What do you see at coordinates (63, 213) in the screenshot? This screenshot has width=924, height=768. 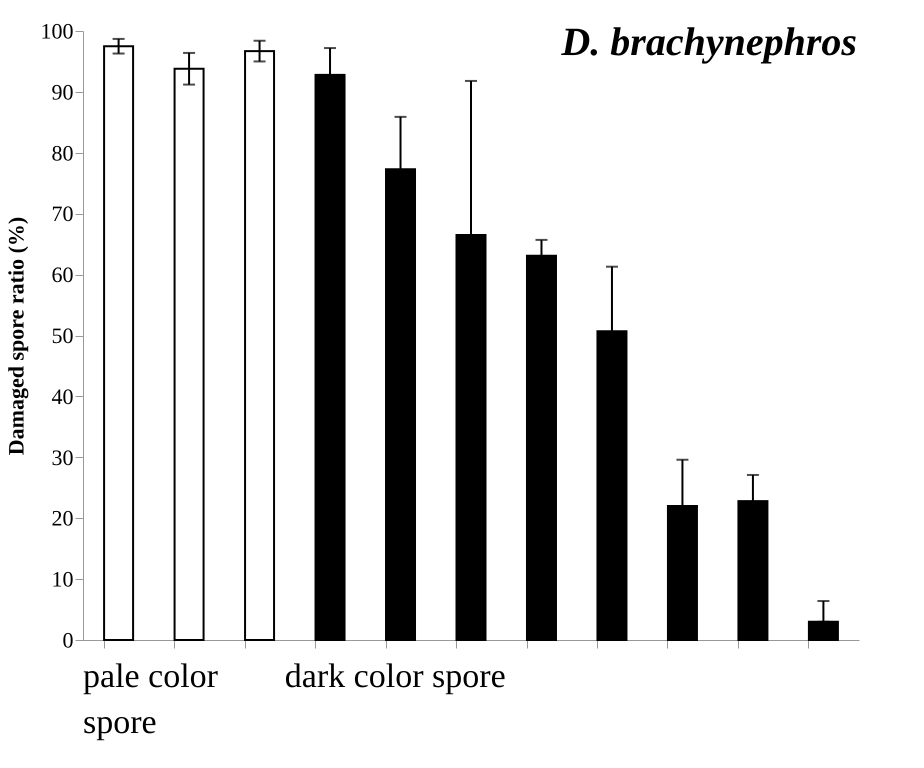 I see `y-tick-label: 70` at bounding box center [63, 213].